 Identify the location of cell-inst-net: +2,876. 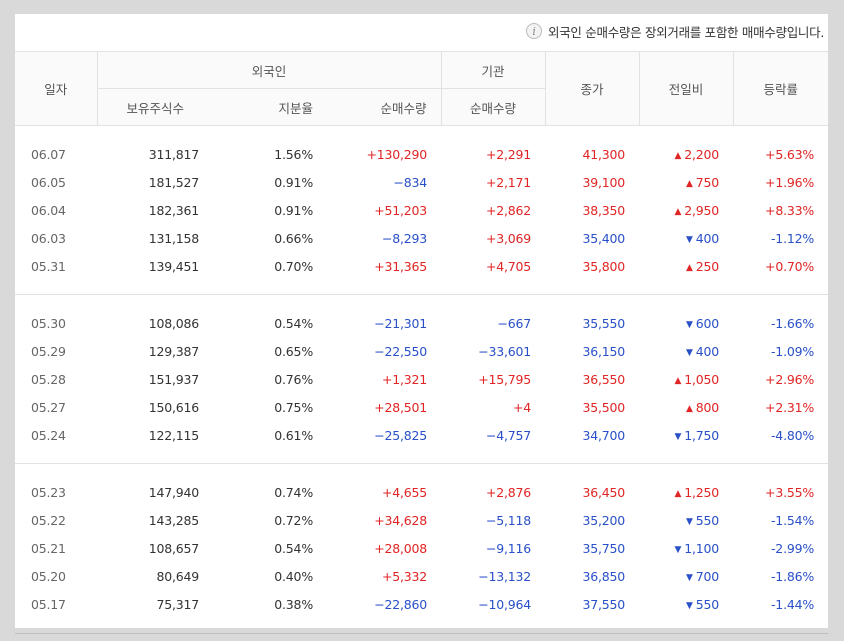
(508, 492).